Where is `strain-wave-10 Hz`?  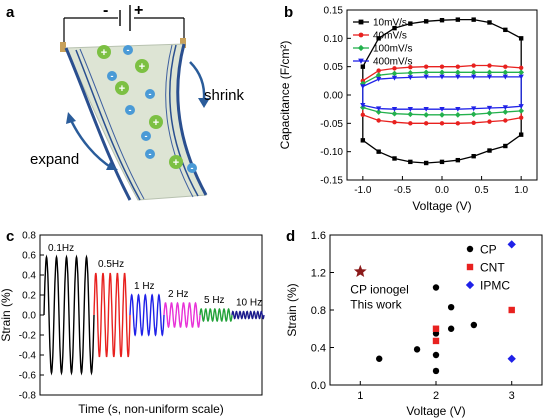
strain-wave-10 Hz is located at coordinates (248, 315).